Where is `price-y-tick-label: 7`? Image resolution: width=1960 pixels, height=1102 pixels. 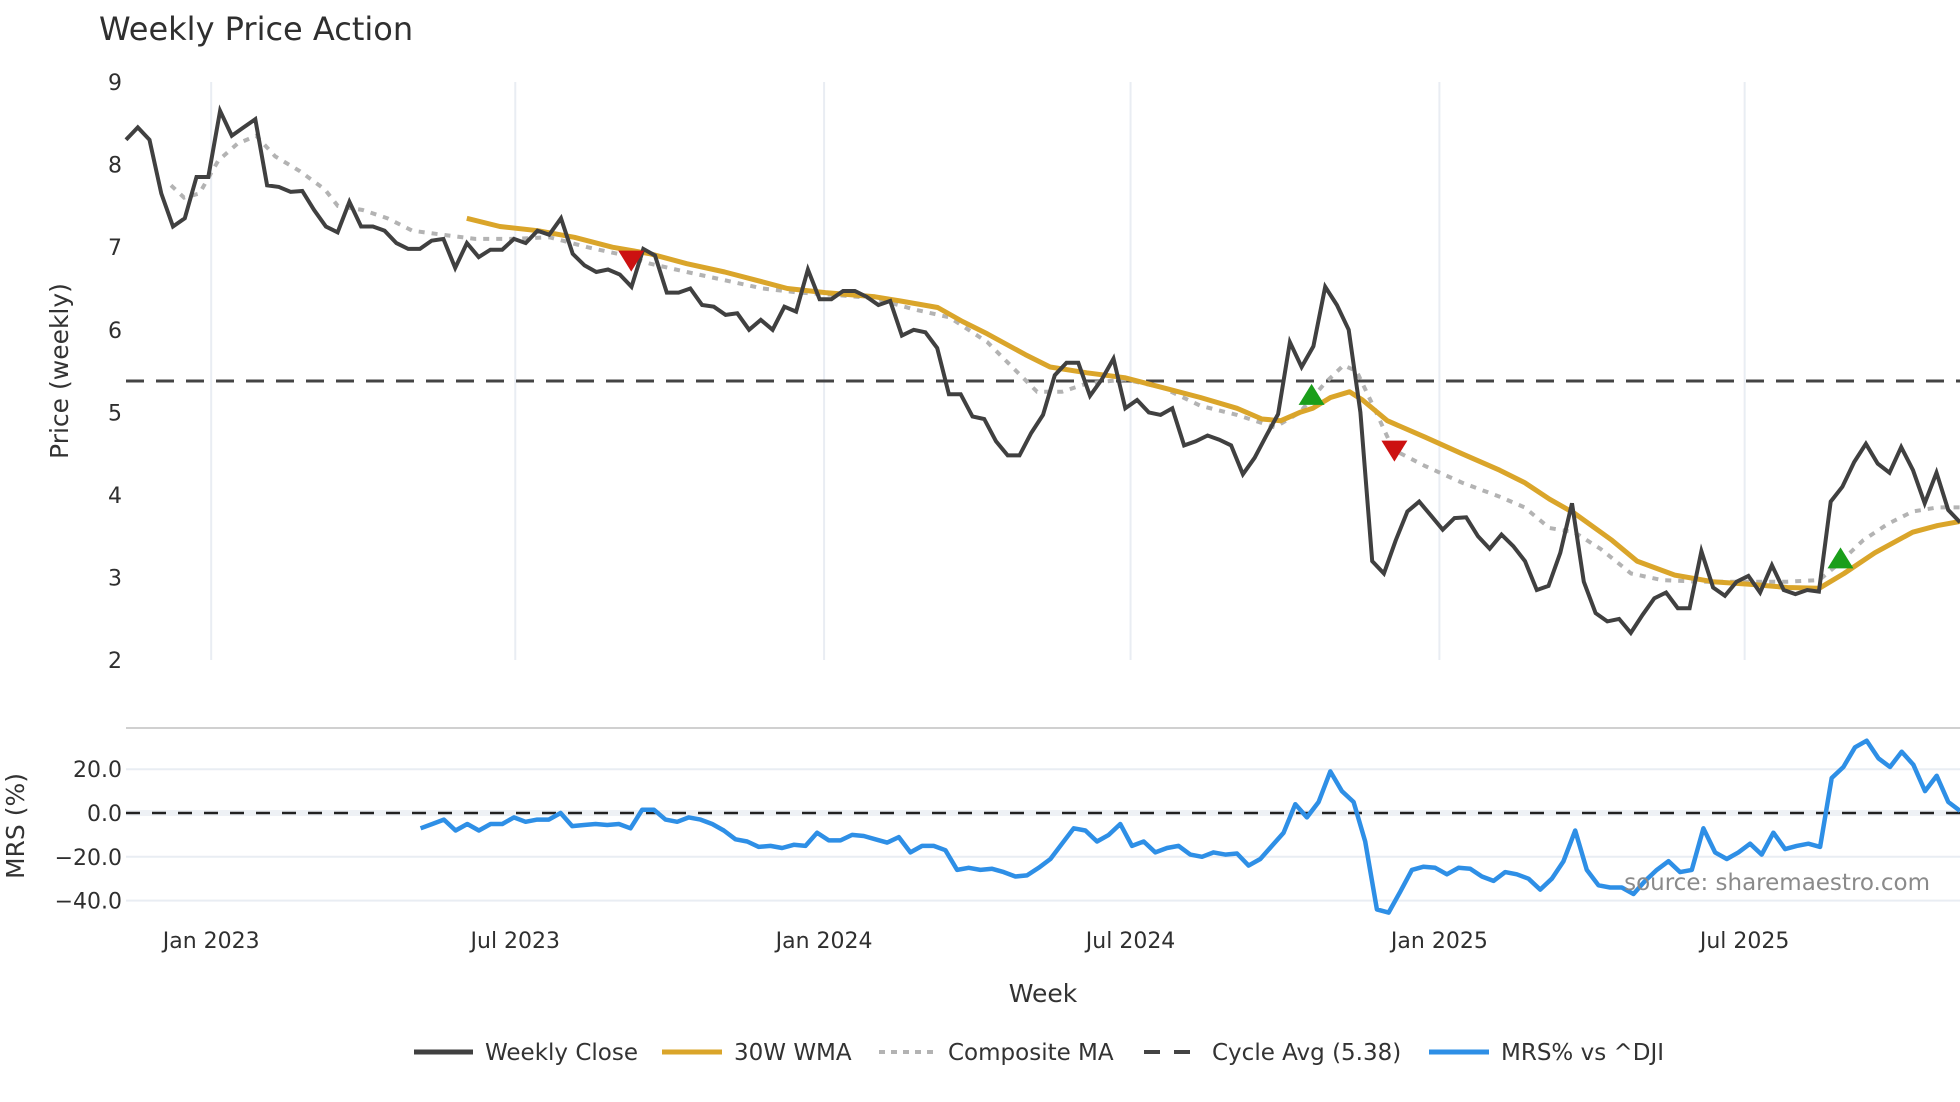 price-y-tick-label: 7 is located at coordinates (115, 248).